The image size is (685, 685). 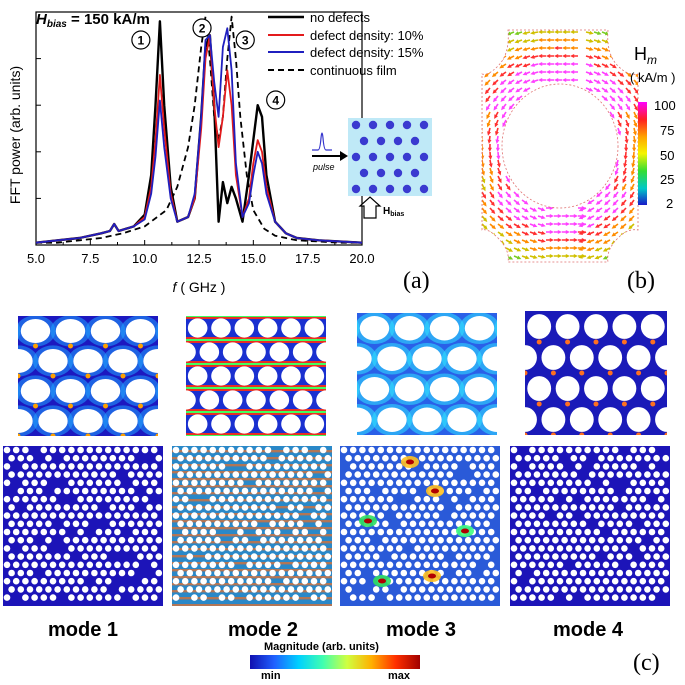 I want to click on peak-marker-circle, so click(x=141, y=40).